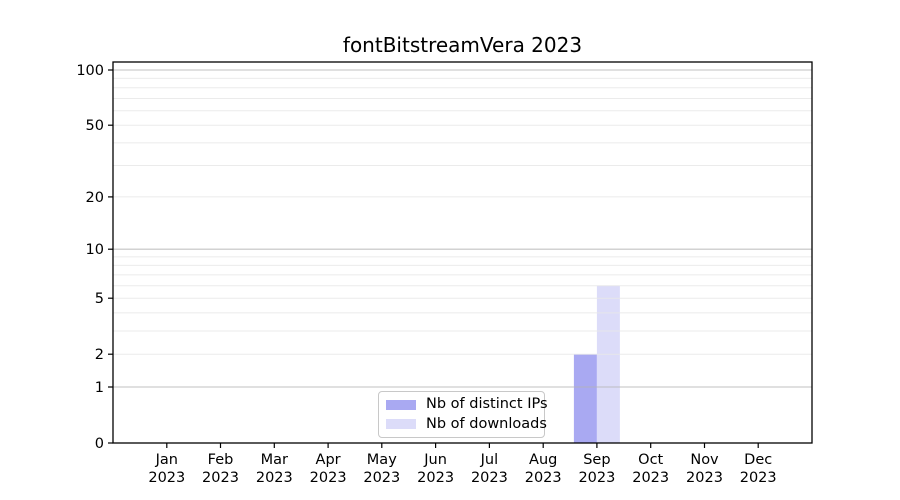 The height and width of the screenshot is (500, 900). Describe the element at coordinates (463, 414) in the screenshot. I see `legend: Nb of distinct IPs Nb of downloads` at that location.